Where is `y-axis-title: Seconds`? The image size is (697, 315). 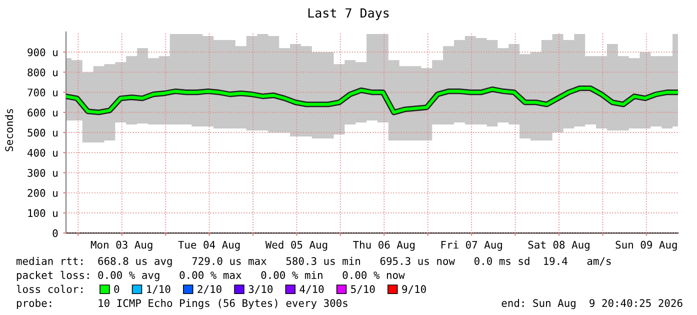
y-axis-title: Seconds is located at coordinates (9, 130).